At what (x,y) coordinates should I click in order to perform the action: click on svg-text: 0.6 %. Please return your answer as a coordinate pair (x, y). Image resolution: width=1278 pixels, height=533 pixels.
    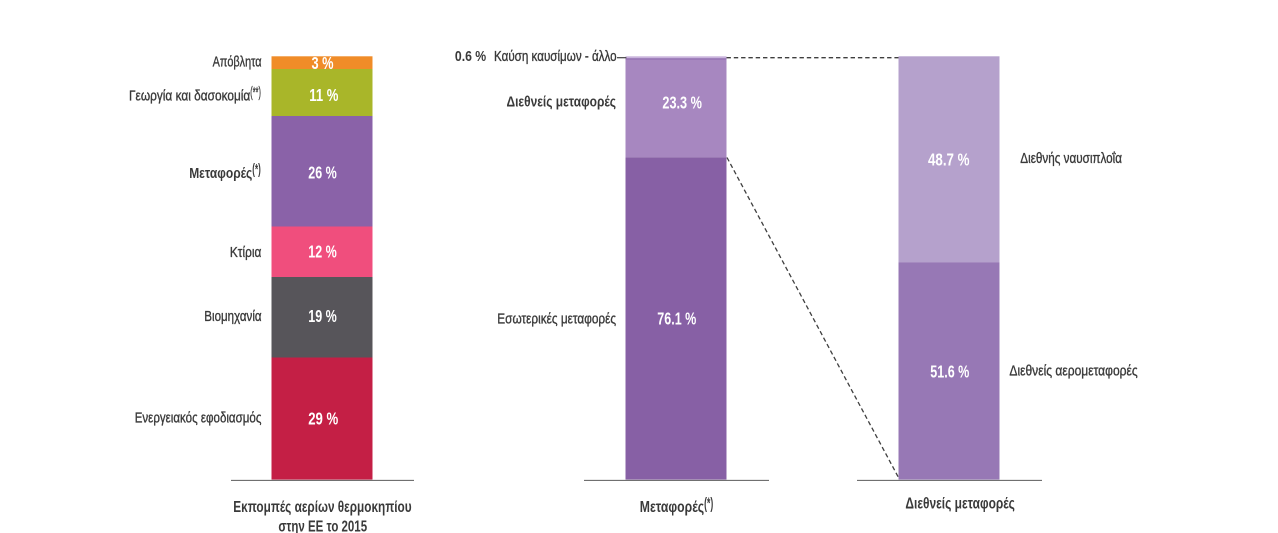
    Looking at the image, I should click on (470, 57).